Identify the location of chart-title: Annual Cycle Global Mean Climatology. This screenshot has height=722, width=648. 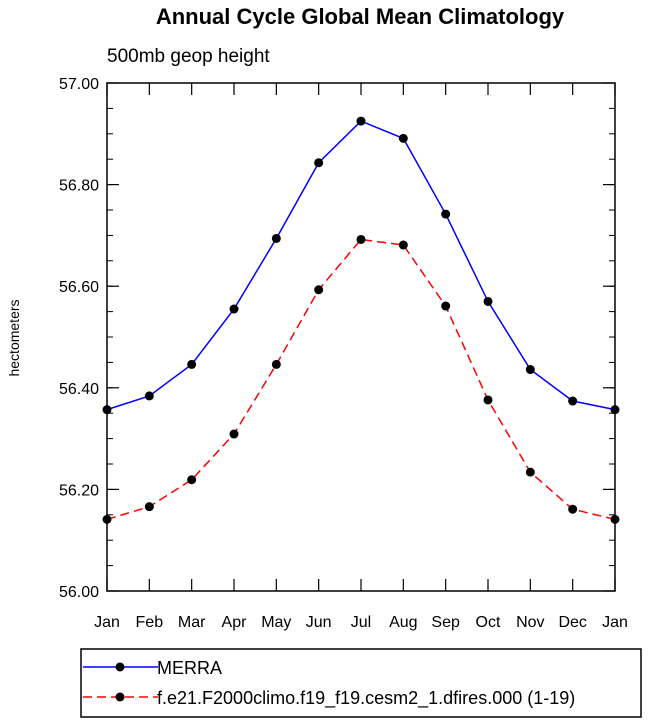
(360, 16).